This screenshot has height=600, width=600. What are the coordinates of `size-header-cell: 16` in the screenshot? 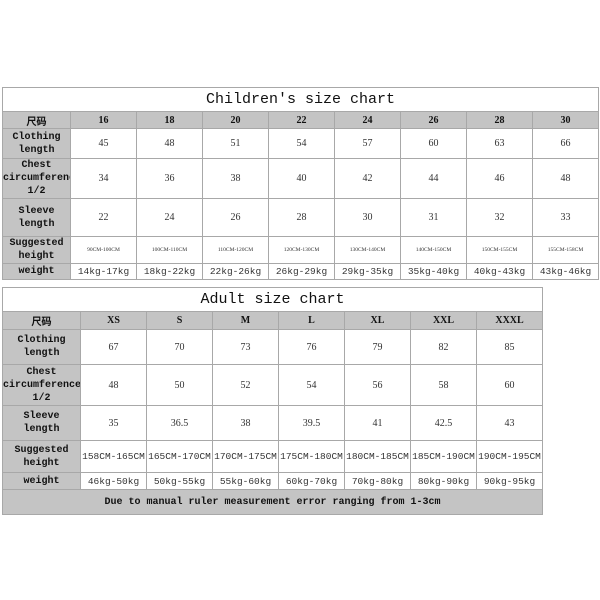 It's located at (103, 120).